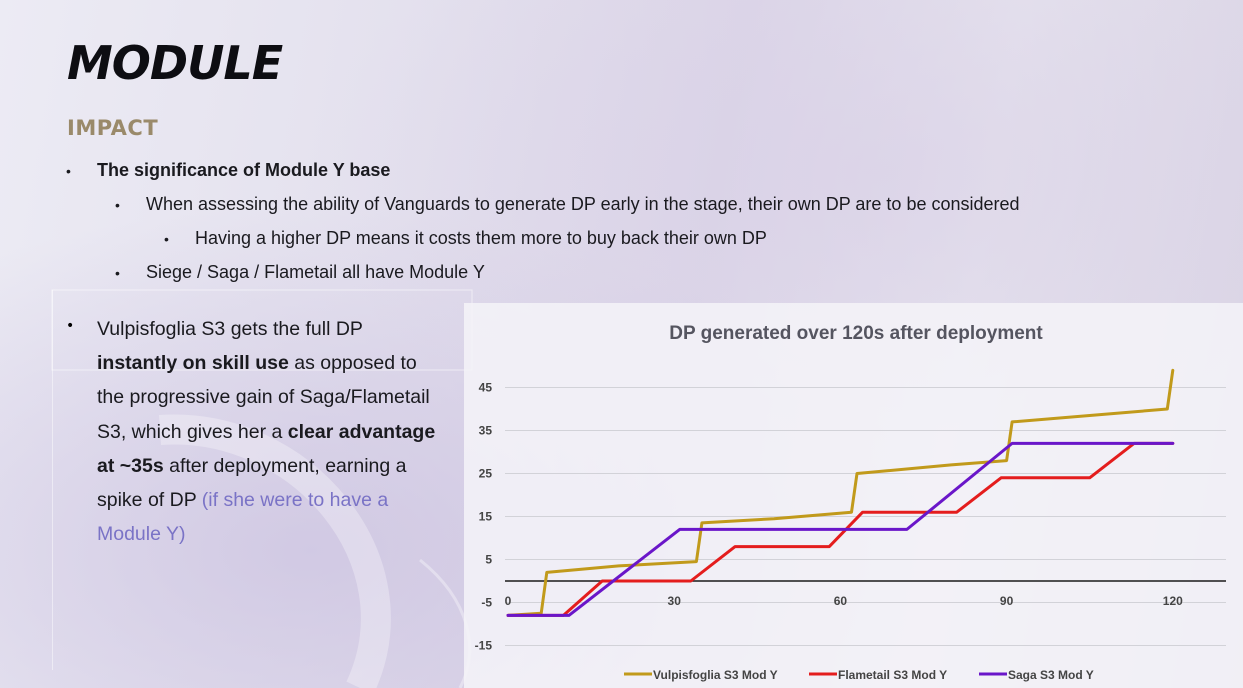 The image size is (1243, 688). What do you see at coordinates (508, 601) in the screenshot?
I see `x-tick-label: 0` at bounding box center [508, 601].